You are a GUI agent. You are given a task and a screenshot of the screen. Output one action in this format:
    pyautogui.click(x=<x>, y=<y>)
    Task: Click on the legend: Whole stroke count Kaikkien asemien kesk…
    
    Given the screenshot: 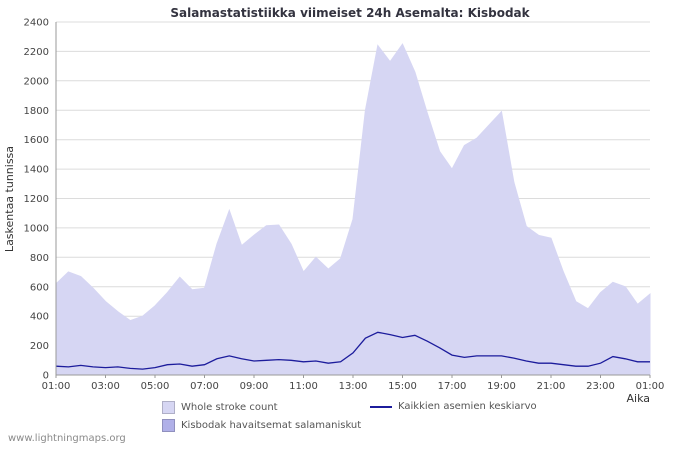 What is the action you would take?
    pyautogui.click(x=422, y=419)
    